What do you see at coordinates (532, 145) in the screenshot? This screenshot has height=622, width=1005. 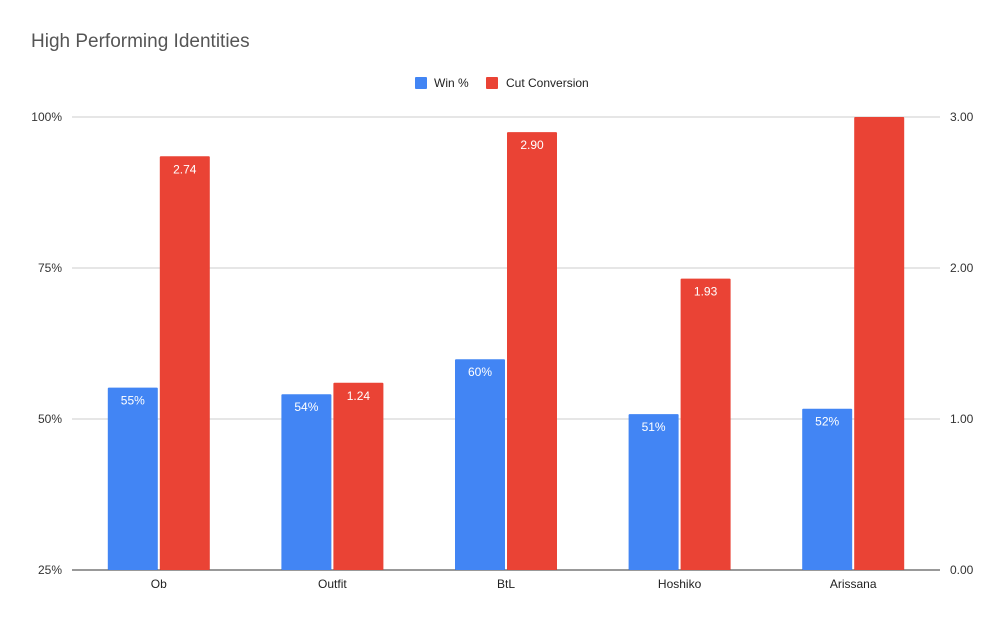 I see `data-label-cut-conversion: 2.90` at bounding box center [532, 145].